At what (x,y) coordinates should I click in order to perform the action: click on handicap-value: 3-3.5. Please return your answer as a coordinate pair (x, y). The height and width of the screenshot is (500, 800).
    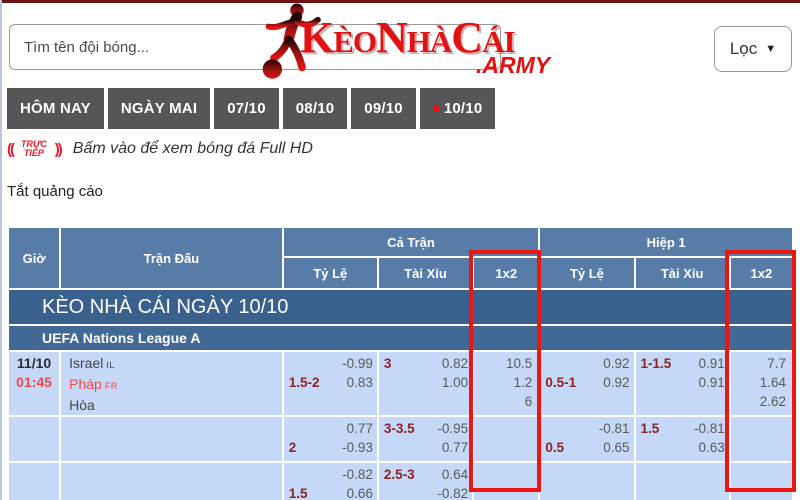
    Looking at the image, I should click on (399, 428).